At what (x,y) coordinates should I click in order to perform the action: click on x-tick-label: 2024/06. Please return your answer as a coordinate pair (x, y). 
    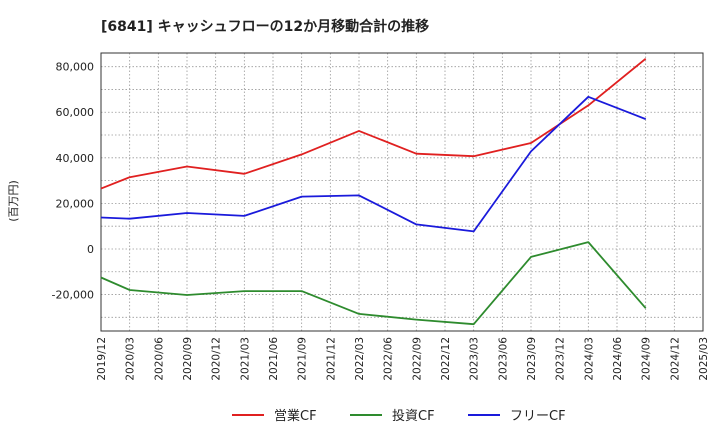
    Looking at the image, I should click on (618, 359).